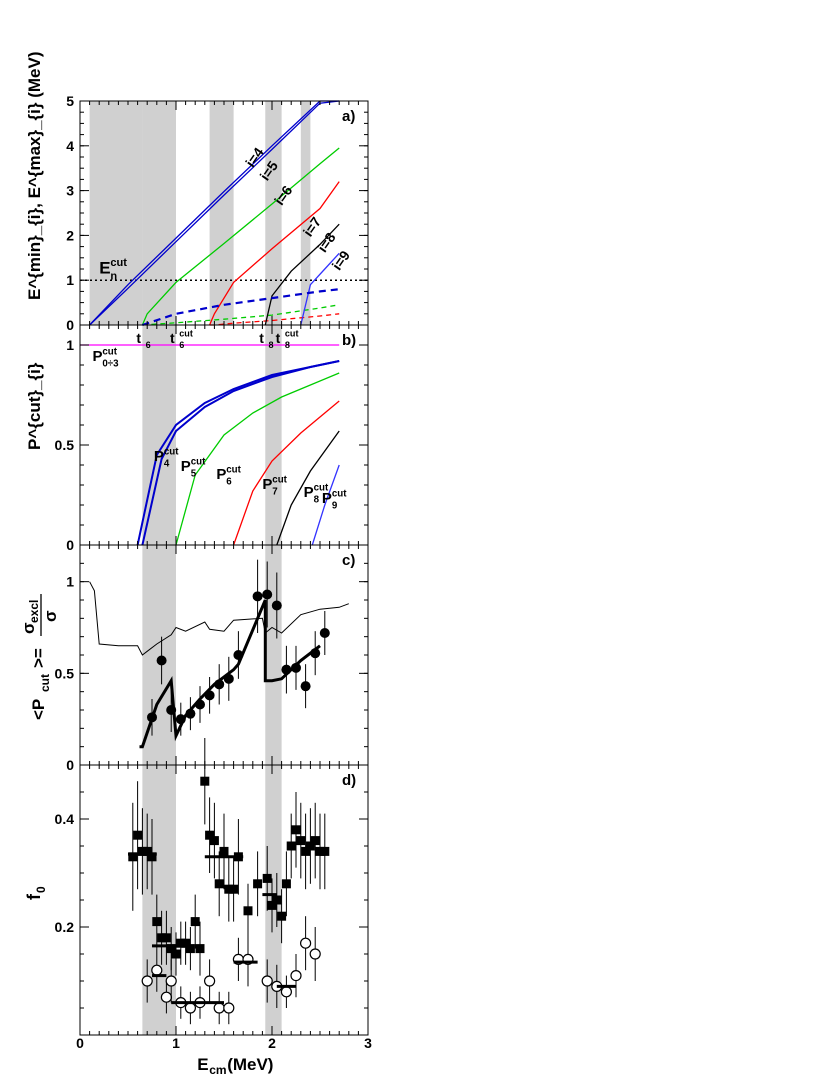 Image resolution: width=830 pixels, height=1075 pixels. What do you see at coordinates (36, 893) in the screenshot?
I see `y-axis-label-d: f0` at bounding box center [36, 893].